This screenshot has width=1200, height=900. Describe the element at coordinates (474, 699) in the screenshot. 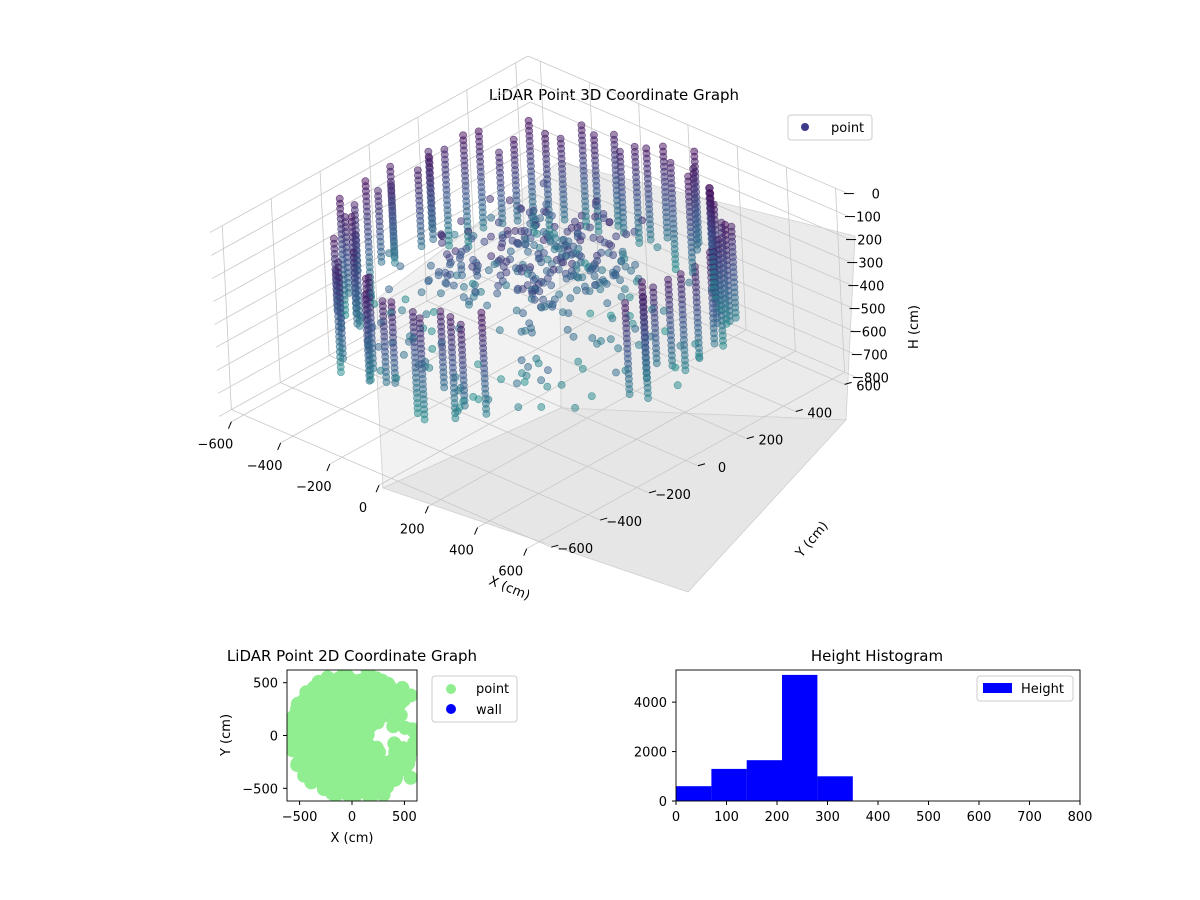

I see `legend-2d: point wall` at that location.